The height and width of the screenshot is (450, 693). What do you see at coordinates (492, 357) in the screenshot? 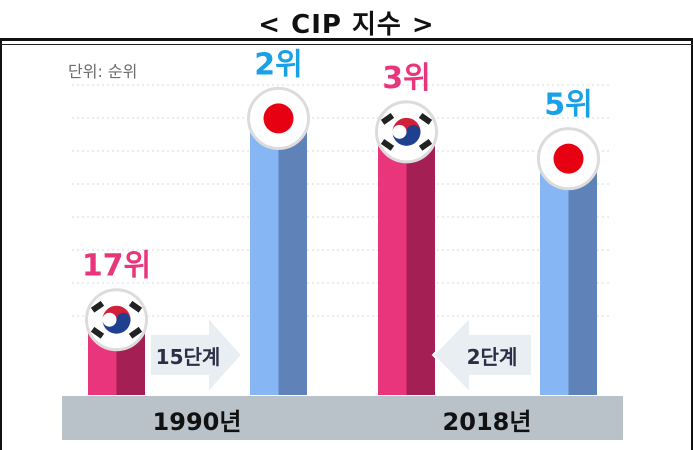
I see `step-label: 2단계` at bounding box center [492, 357].